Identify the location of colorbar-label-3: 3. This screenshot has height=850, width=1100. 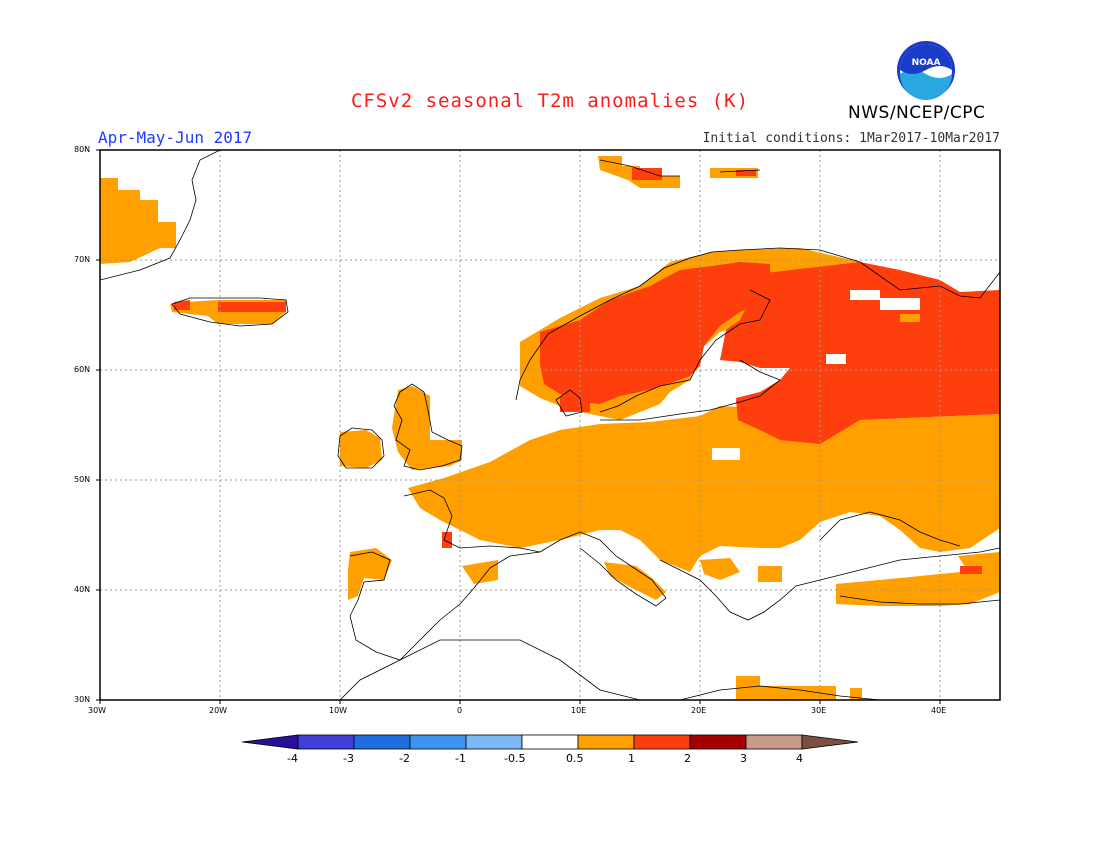
(743, 758).